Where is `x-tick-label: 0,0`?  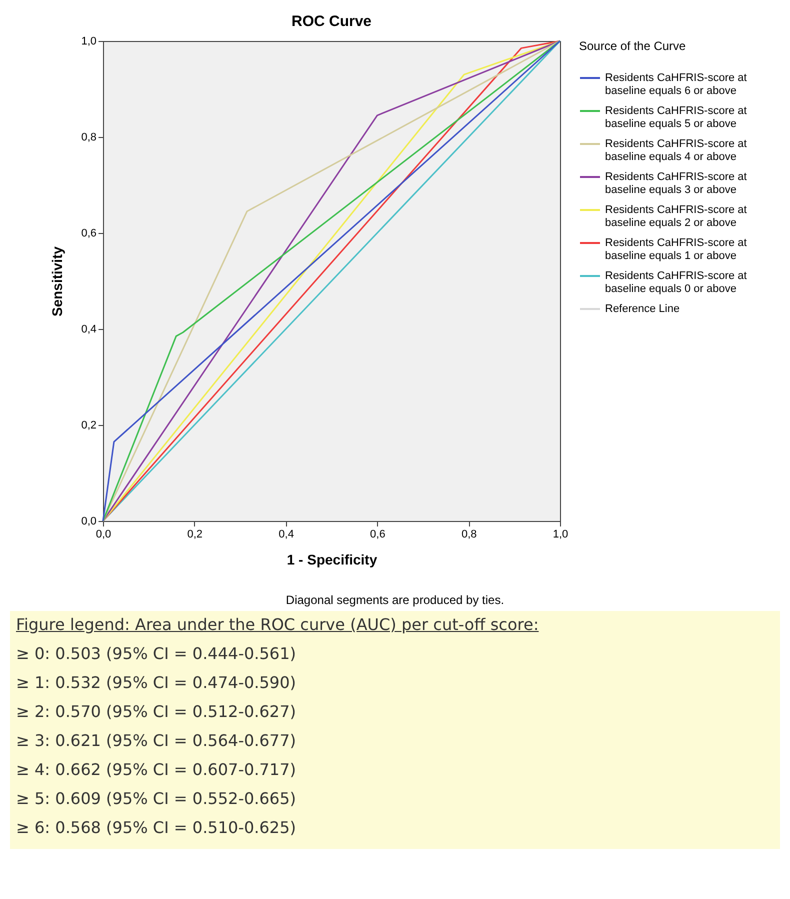
x-tick-label: 0,0 is located at coordinates (104, 534).